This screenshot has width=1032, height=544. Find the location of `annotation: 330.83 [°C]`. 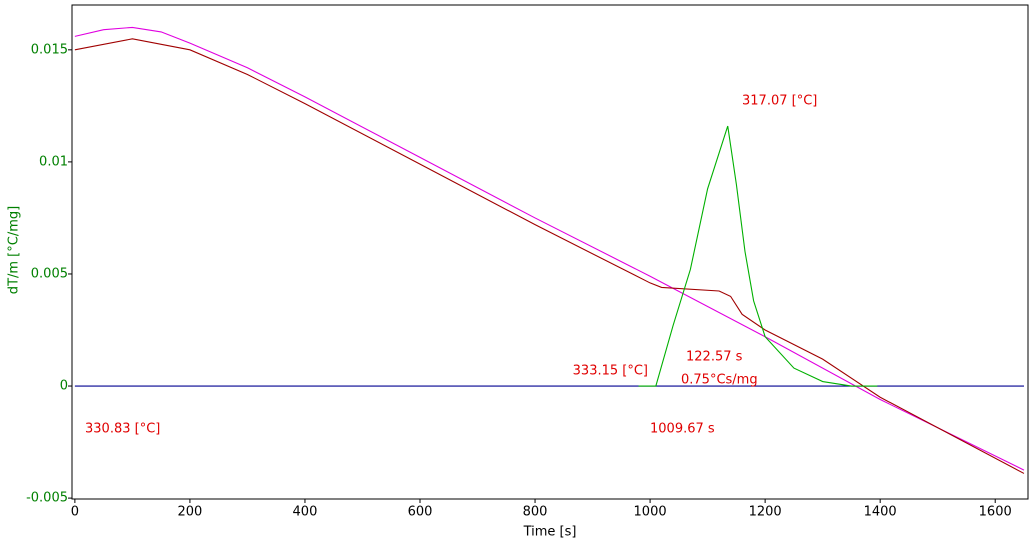

annotation: 330.83 [°C] is located at coordinates (122, 429).